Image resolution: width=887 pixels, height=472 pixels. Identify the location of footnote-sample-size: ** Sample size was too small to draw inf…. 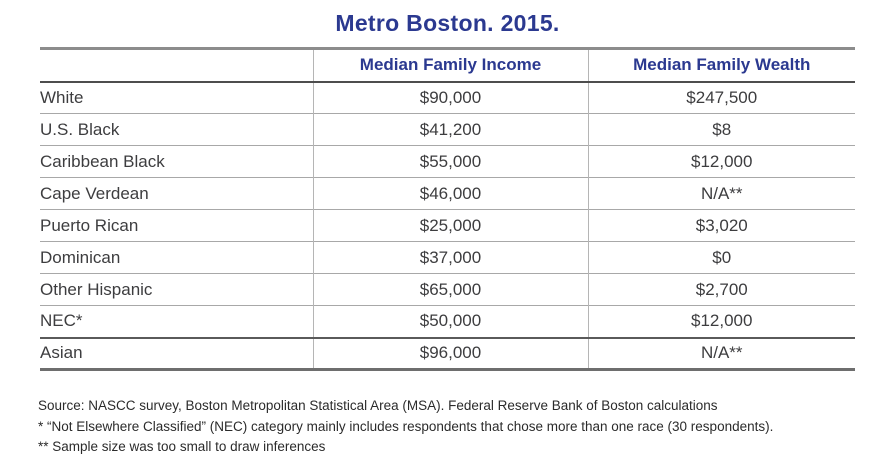
(182, 446).